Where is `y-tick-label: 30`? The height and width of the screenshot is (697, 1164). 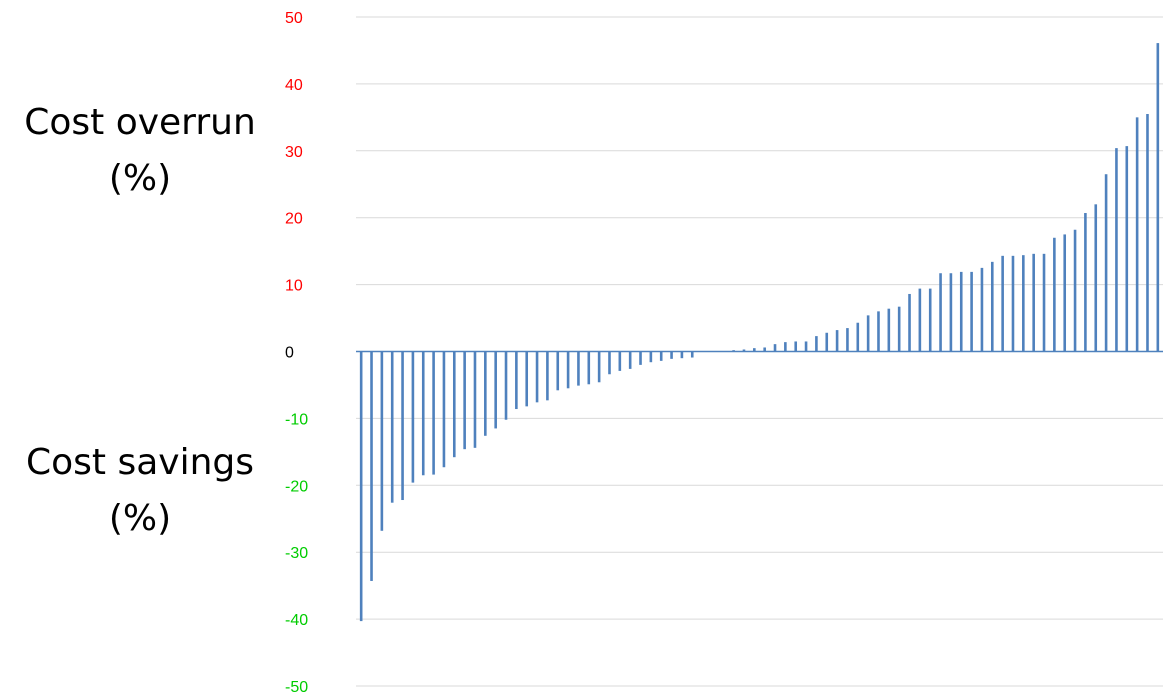
y-tick-label: 30 is located at coordinates (294, 152).